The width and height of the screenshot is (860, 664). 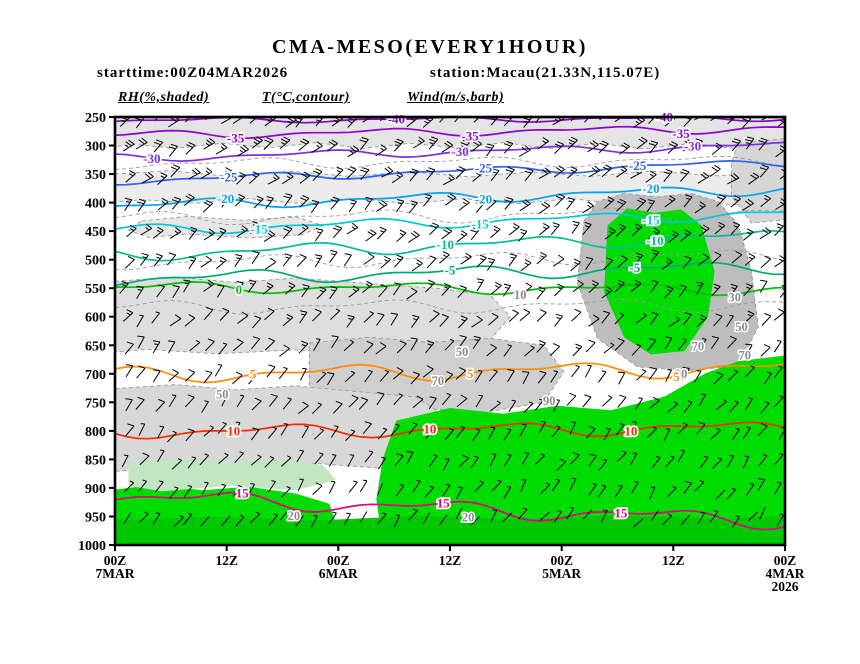 What do you see at coordinates (545, 73) in the screenshot?
I see `station-label: station:Macau(21.33N,115.07E)` at bounding box center [545, 73].